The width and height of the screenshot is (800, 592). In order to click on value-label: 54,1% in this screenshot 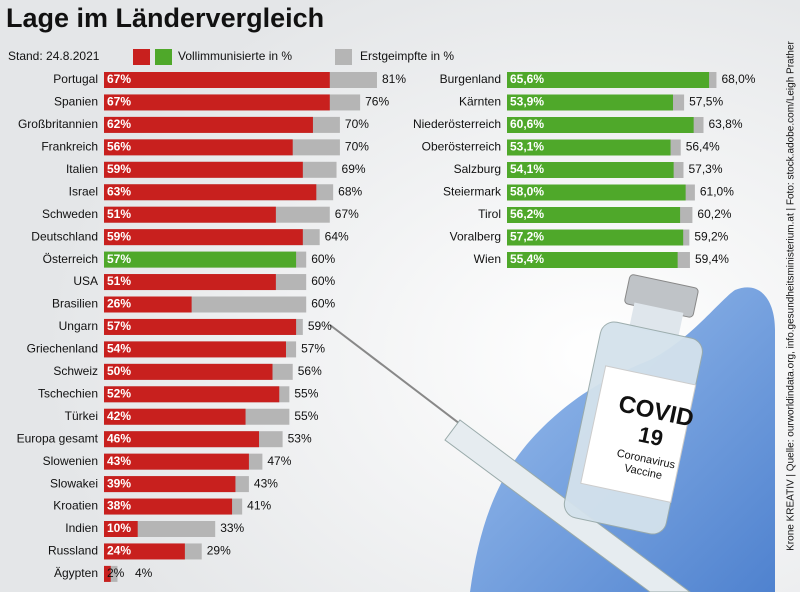, I will do `click(527, 169)`.